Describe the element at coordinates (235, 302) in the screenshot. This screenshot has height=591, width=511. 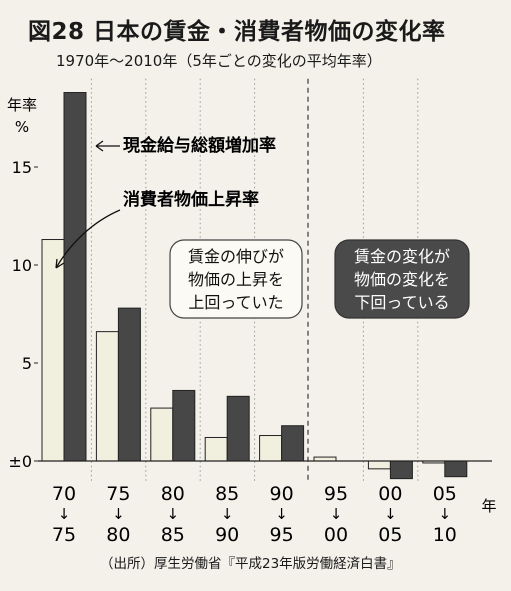
I see `annotation-before-line3: 上回っていた` at that location.